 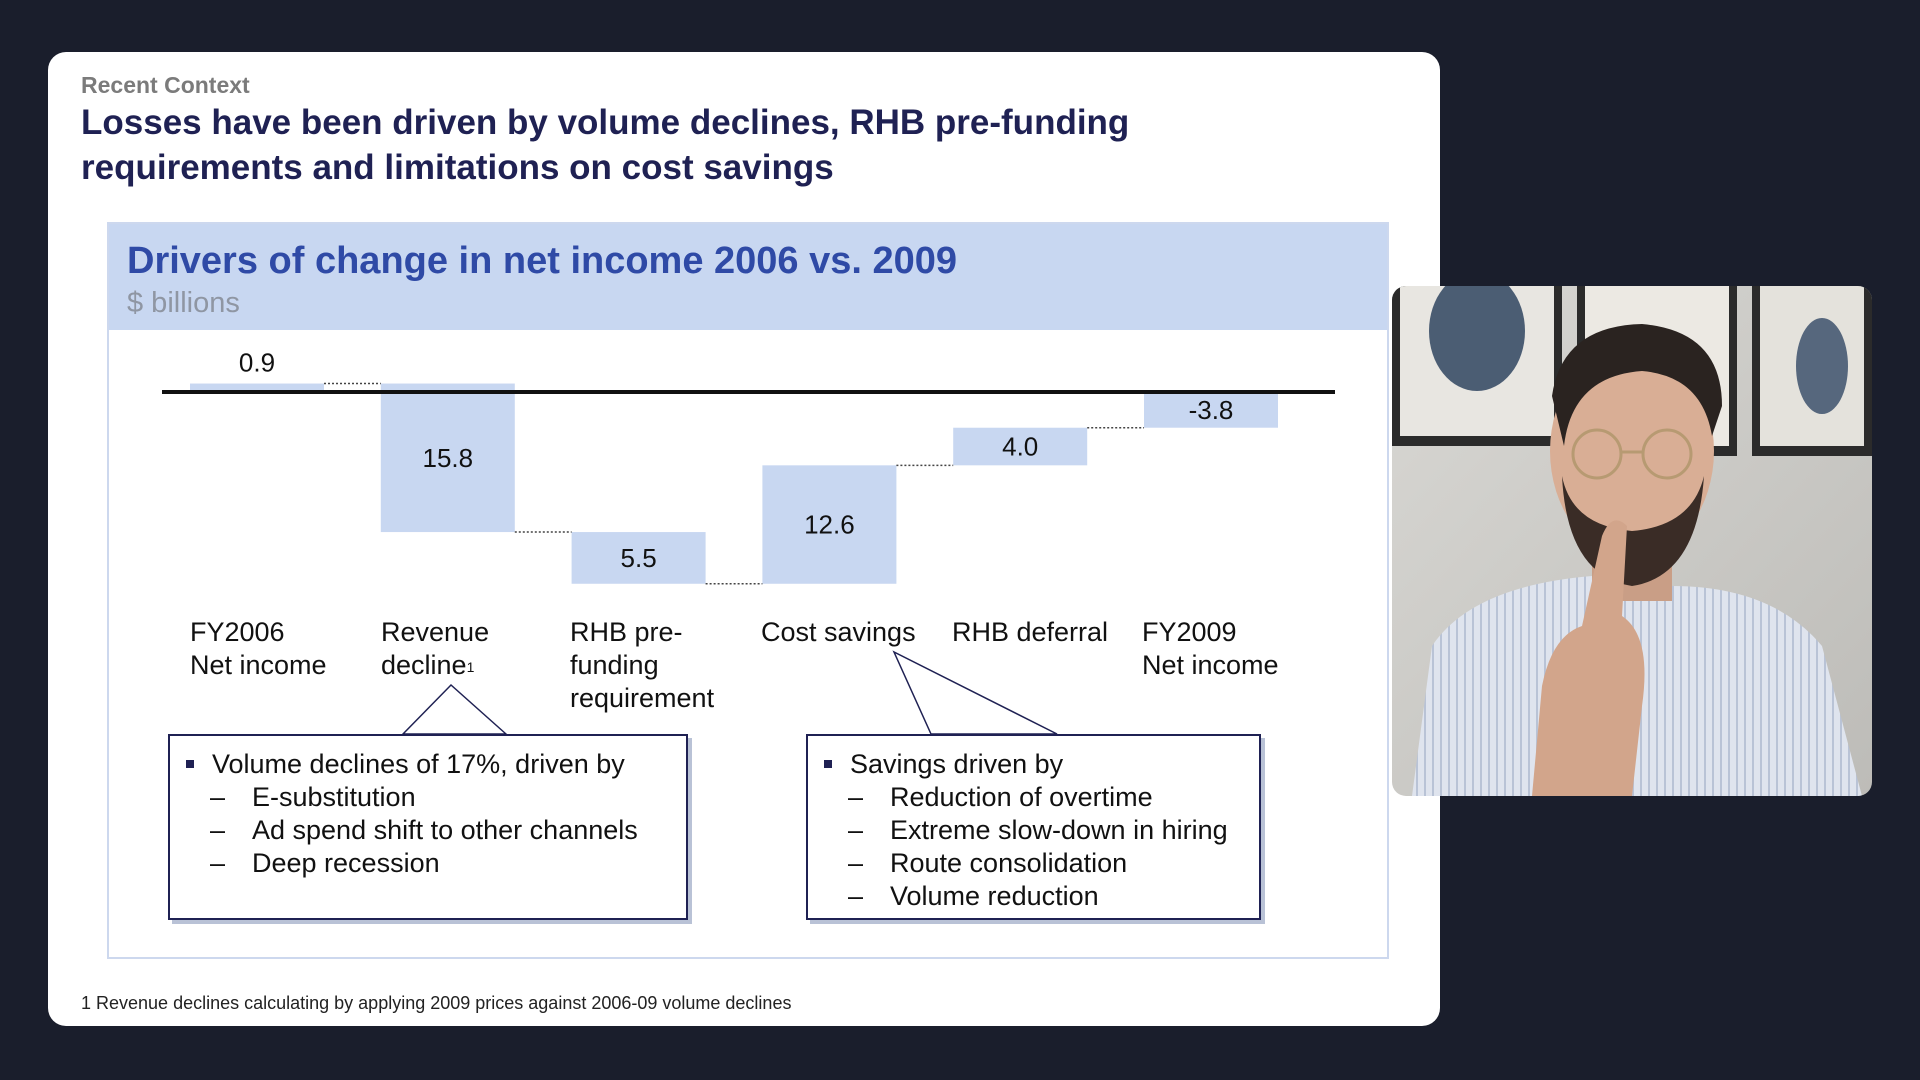 I want to click on presenter-video, so click(x=1632, y=541).